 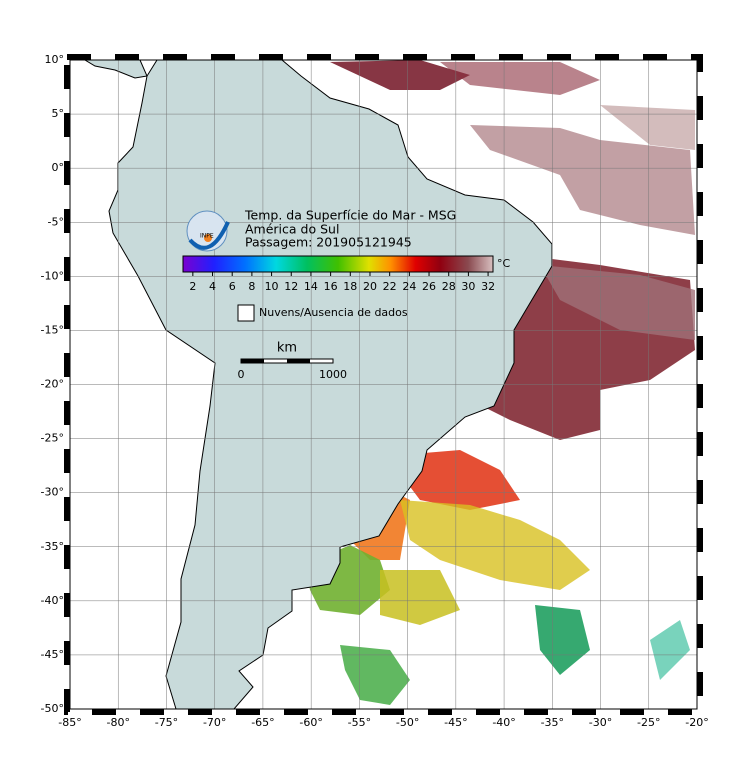 I want to click on x-tick-label: -60°, so click(x=310, y=722).